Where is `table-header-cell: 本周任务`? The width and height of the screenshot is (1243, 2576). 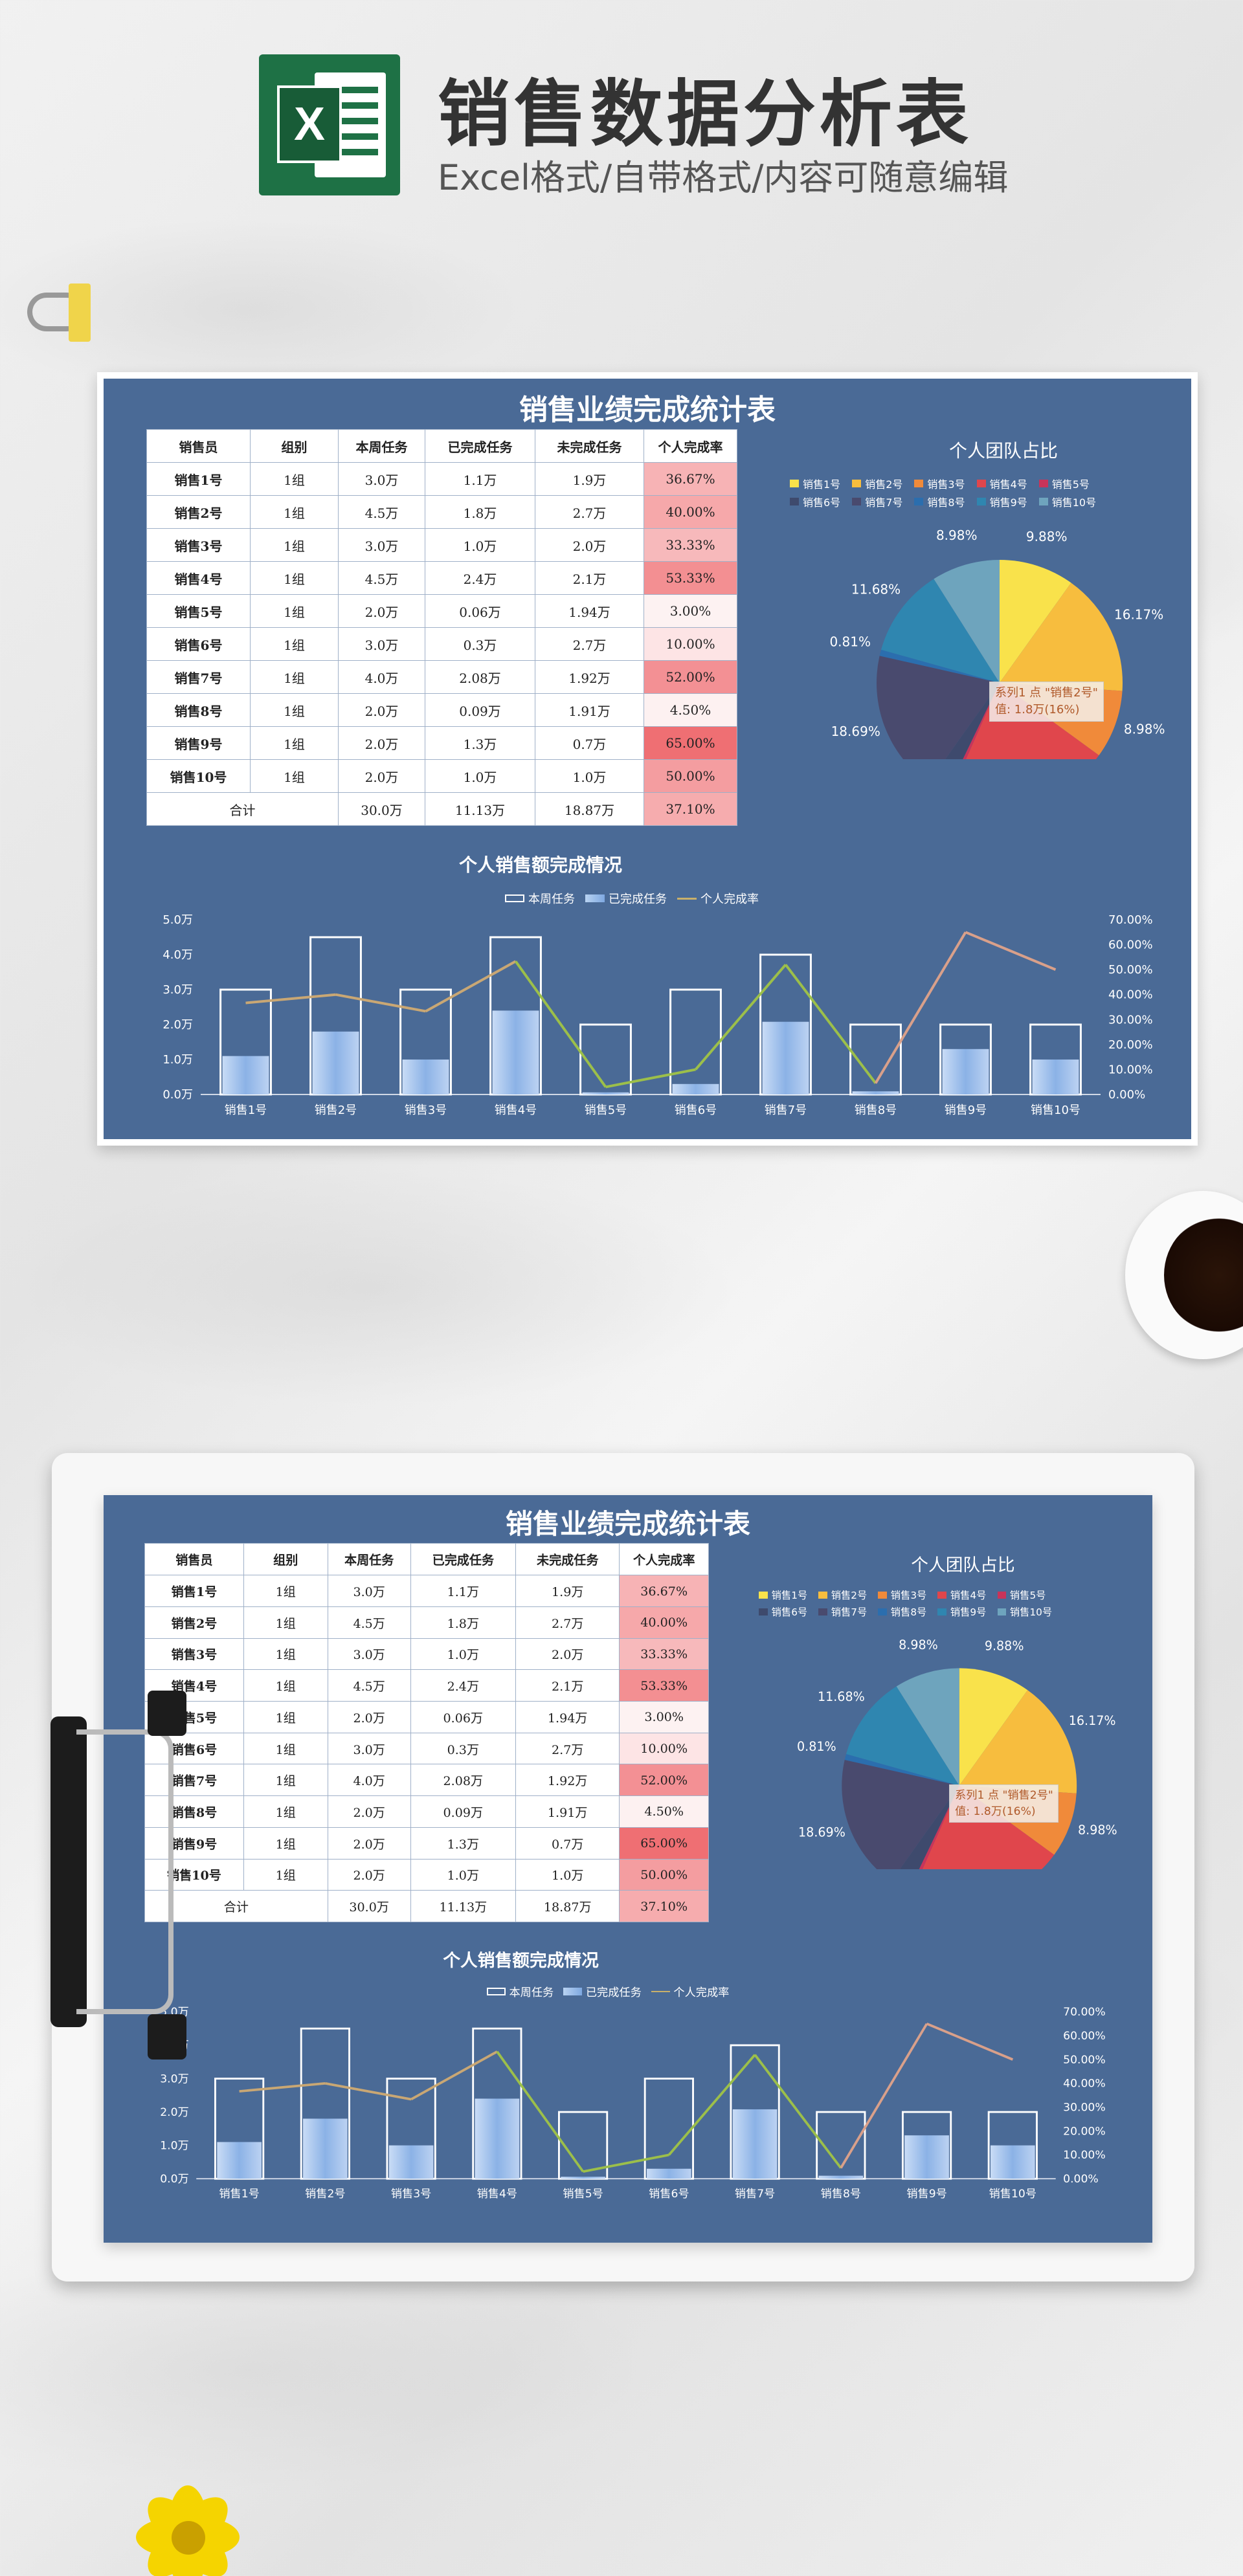
table-header-cell: 本周任务 is located at coordinates (369, 1559).